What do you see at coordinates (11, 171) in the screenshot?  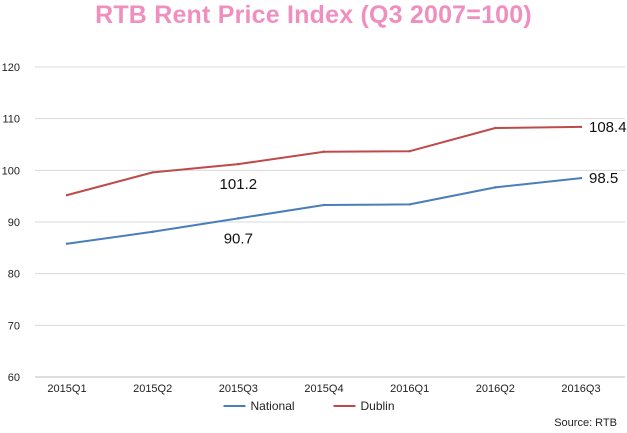 I see `y-tick-label: 100` at bounding box center [11, 171].